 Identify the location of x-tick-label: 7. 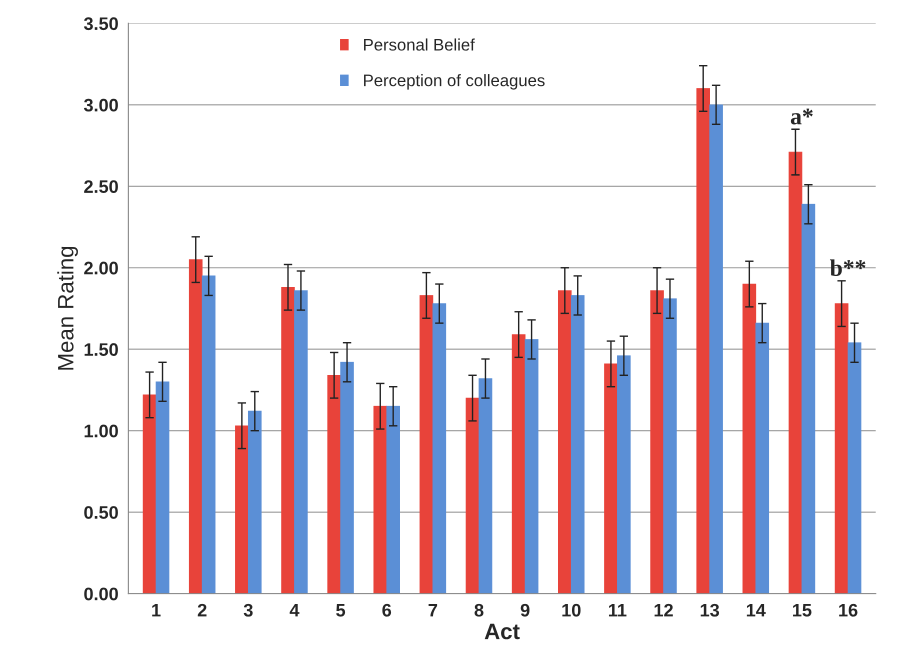
(433, 610).